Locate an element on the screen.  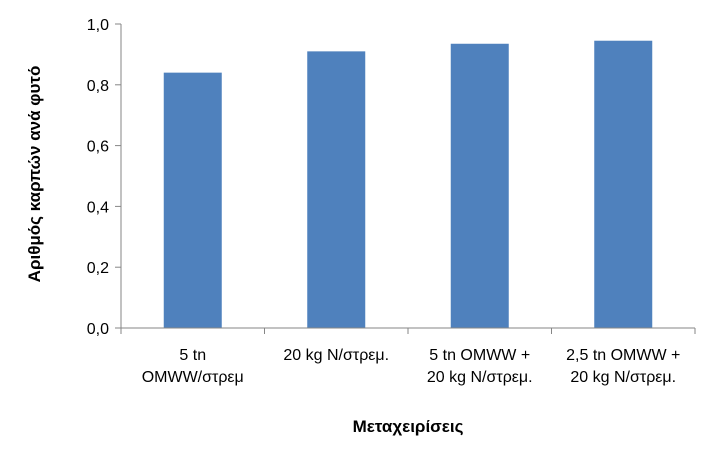
x-tick-label-4: 2,5 tn OMWW + 20 kg N/στρεμ. is located at coordinates (623, 366).